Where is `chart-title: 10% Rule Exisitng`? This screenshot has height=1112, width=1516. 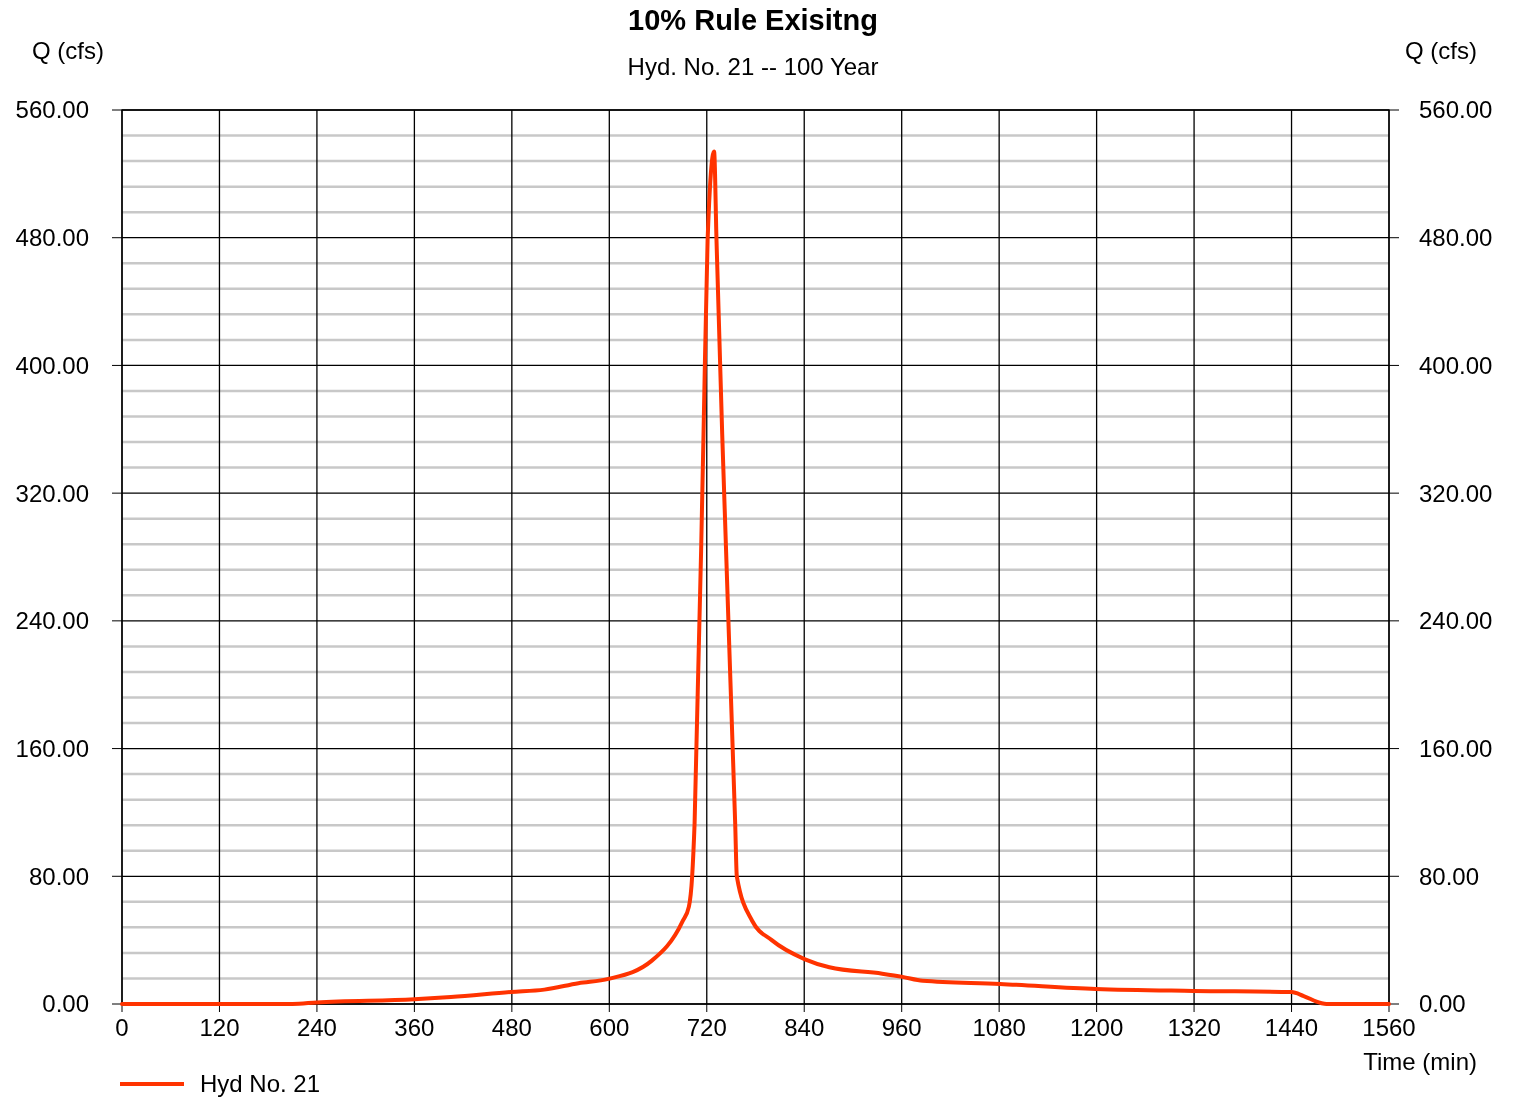 chart-title: 10% Rule Exisitng is located at coordinates (753, 20).